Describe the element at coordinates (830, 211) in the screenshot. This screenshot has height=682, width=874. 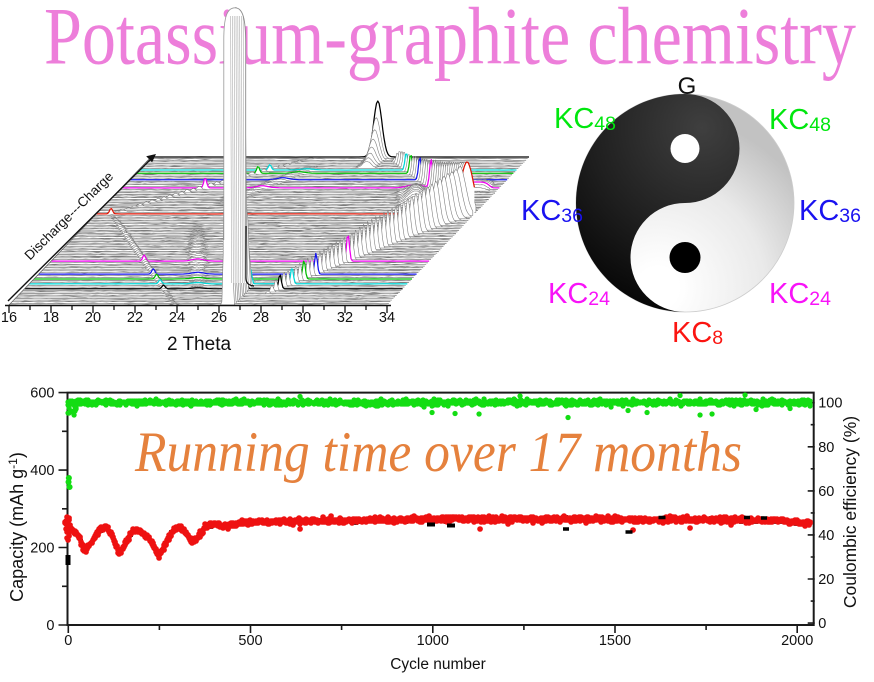
I see `svg-text: KC36` at that location.